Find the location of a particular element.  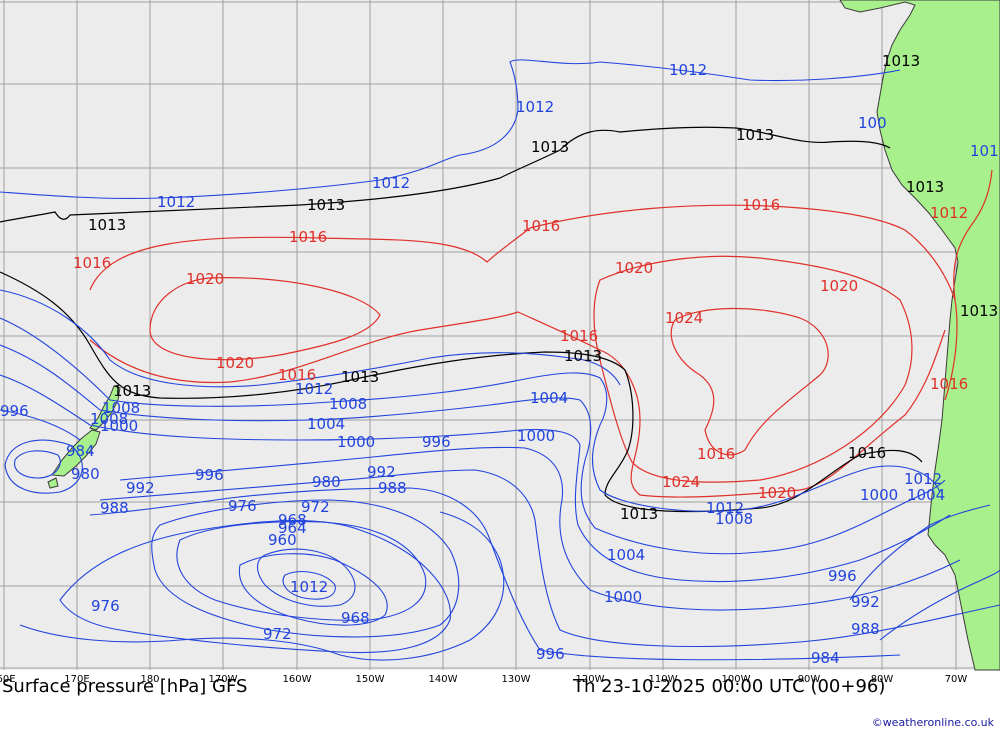

label-1016: 1020 is located at coordinates (777, 493).